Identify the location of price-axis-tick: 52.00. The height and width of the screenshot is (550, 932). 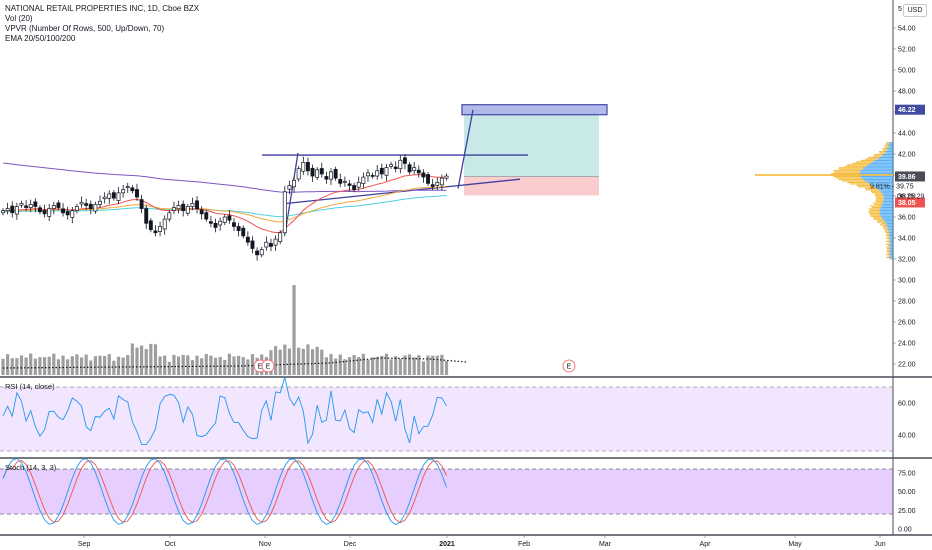
(907, 50).